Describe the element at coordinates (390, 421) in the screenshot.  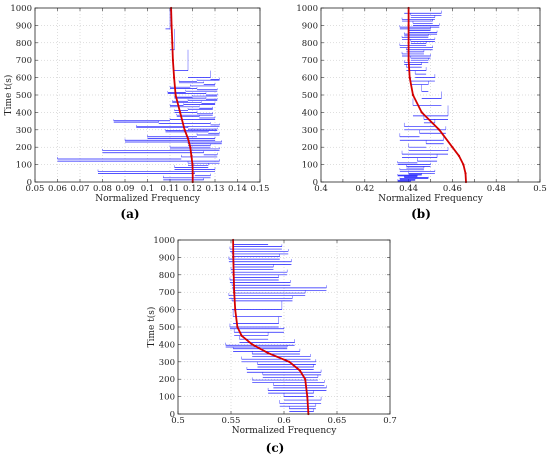
I see `x-tick-label: 0.7` at that location.